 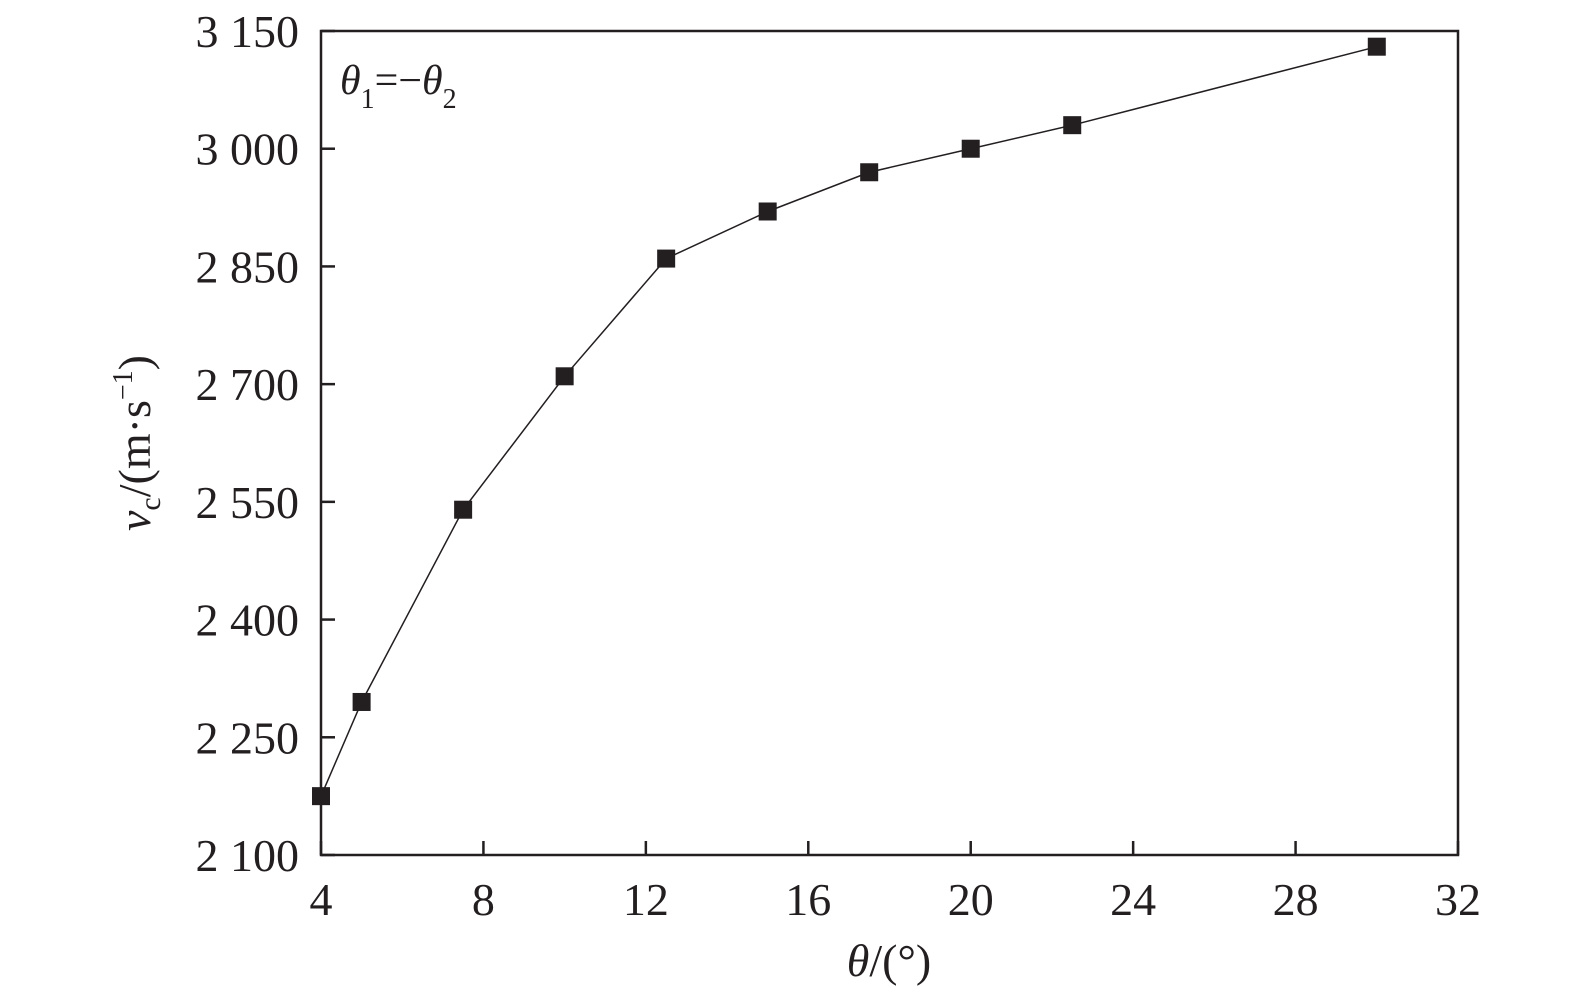 What do you see at coordinates (248, 620) in the screenshot?
I see `y-tick-label: 2 400` at bounding box center [248, 620].